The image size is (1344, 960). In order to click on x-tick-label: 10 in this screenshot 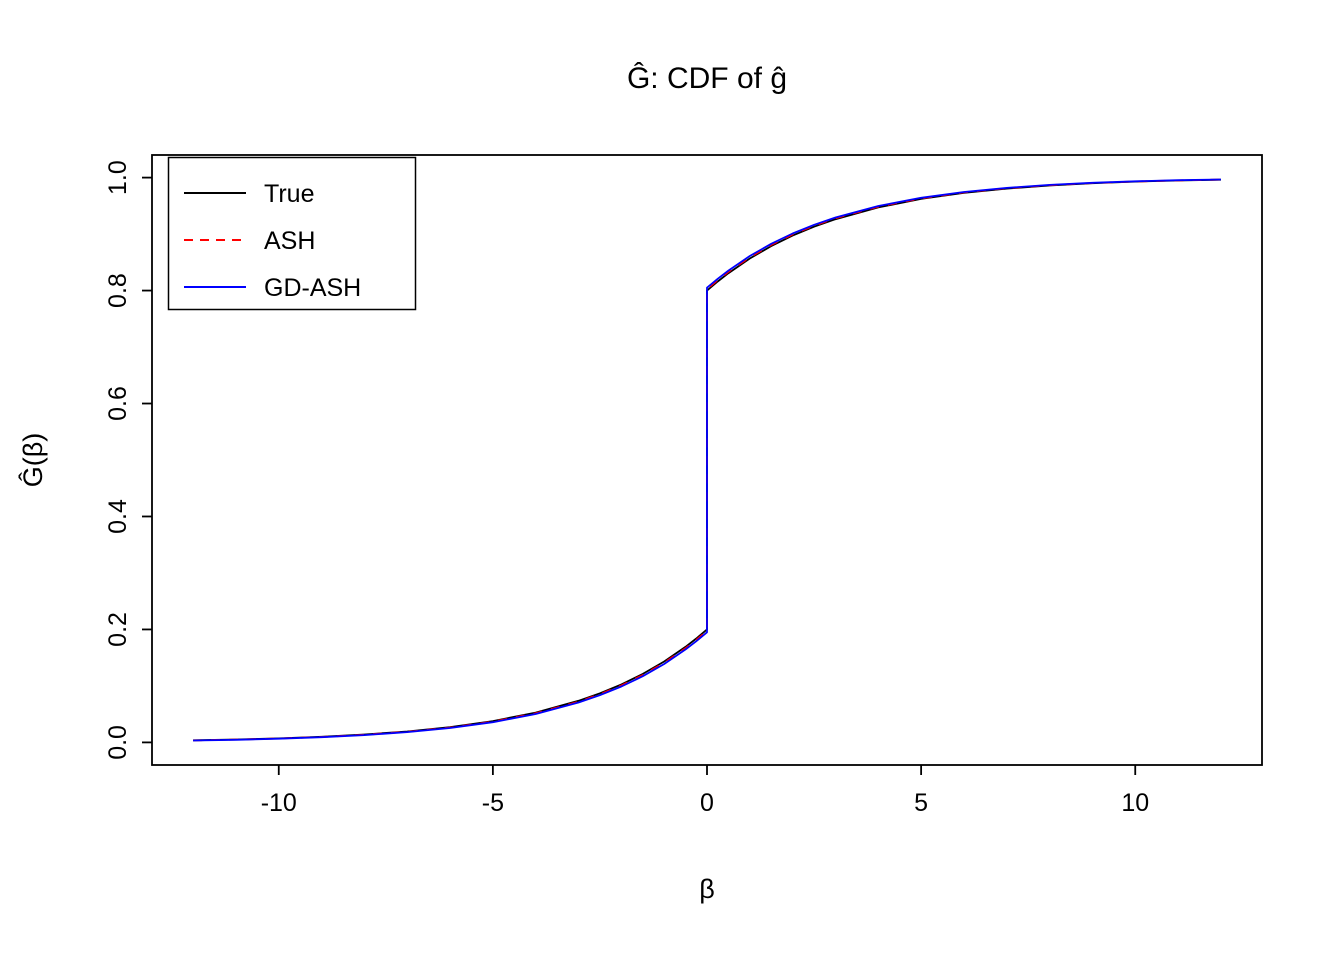, I will do `click(1135, 803)`.